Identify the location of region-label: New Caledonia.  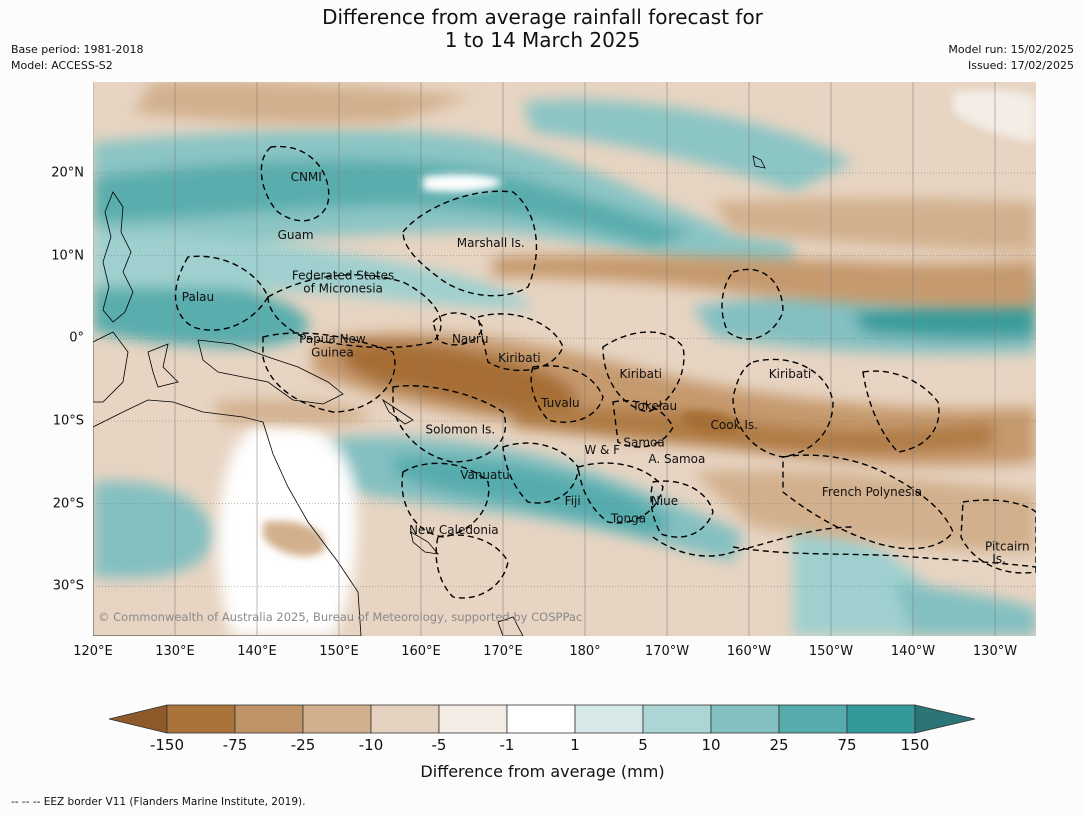
(454, 530).